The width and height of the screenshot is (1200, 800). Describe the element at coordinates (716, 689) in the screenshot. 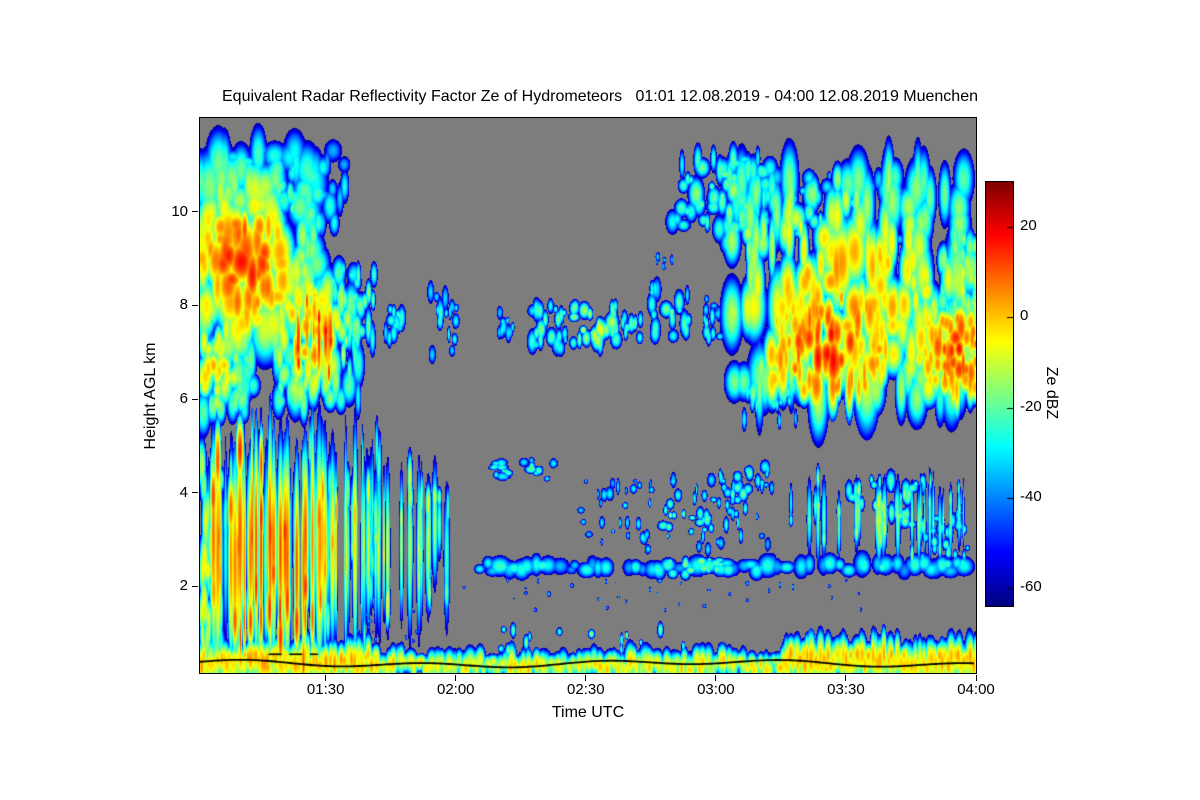

I see `x-tick-label: 03:00` at that location.